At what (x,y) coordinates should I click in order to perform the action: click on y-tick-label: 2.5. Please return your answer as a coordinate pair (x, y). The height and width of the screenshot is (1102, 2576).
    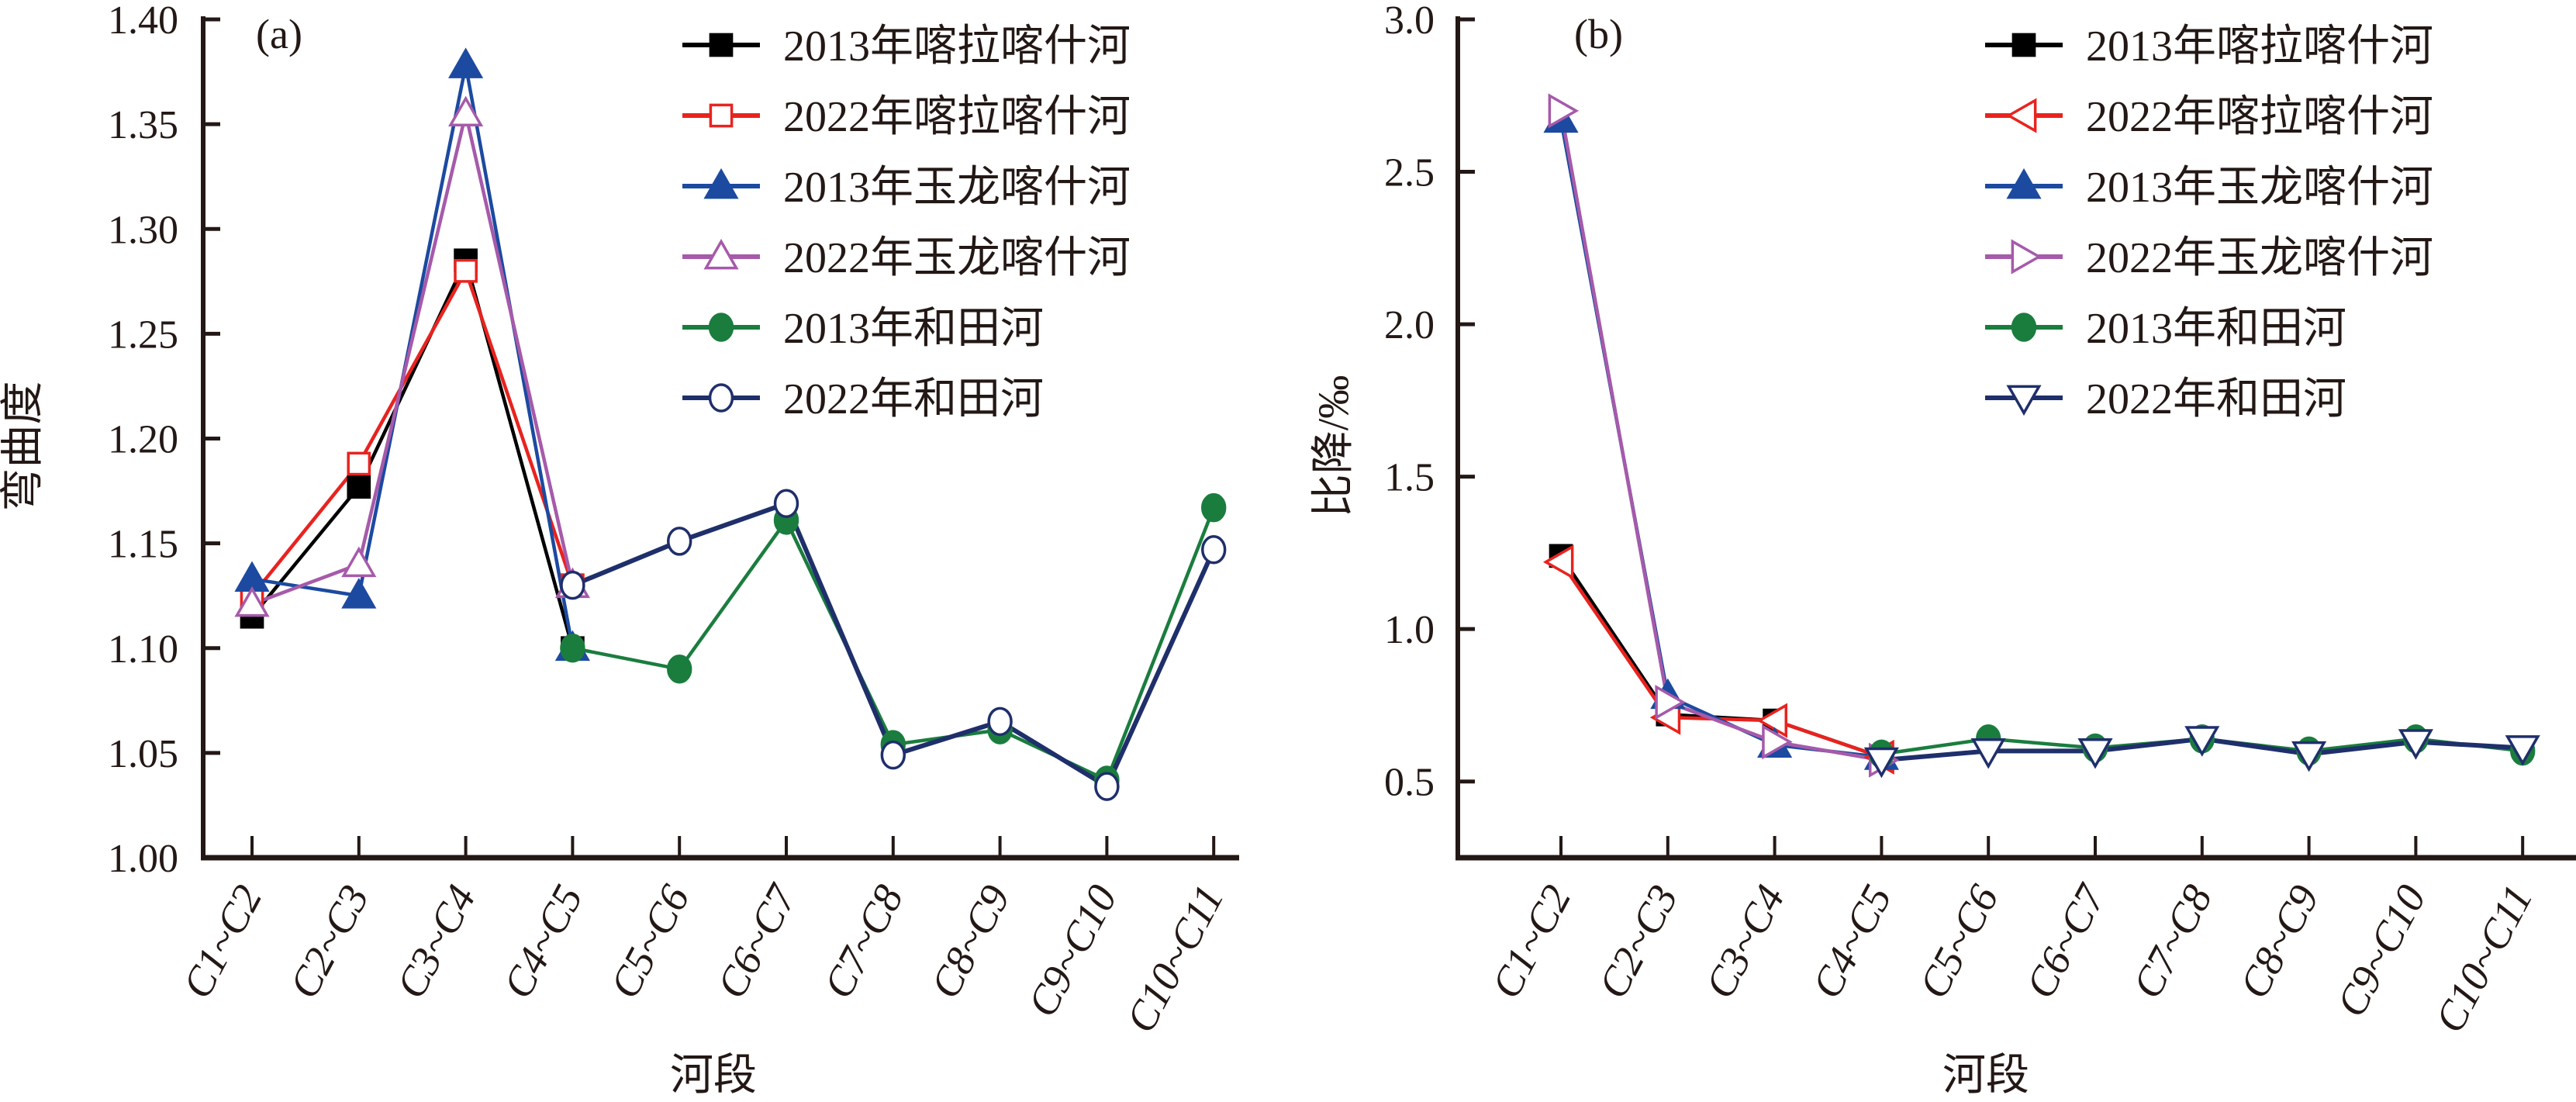
    Looking at the image, I should click on (1409, 173).